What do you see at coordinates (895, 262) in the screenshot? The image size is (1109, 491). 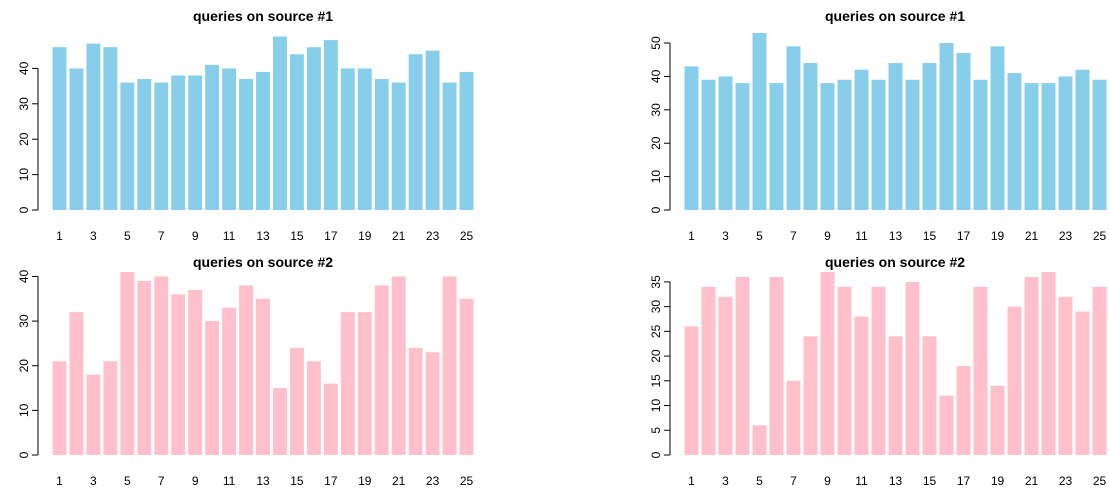 I see `chart-title: queries on source #2` at bounding box center [895, 262].